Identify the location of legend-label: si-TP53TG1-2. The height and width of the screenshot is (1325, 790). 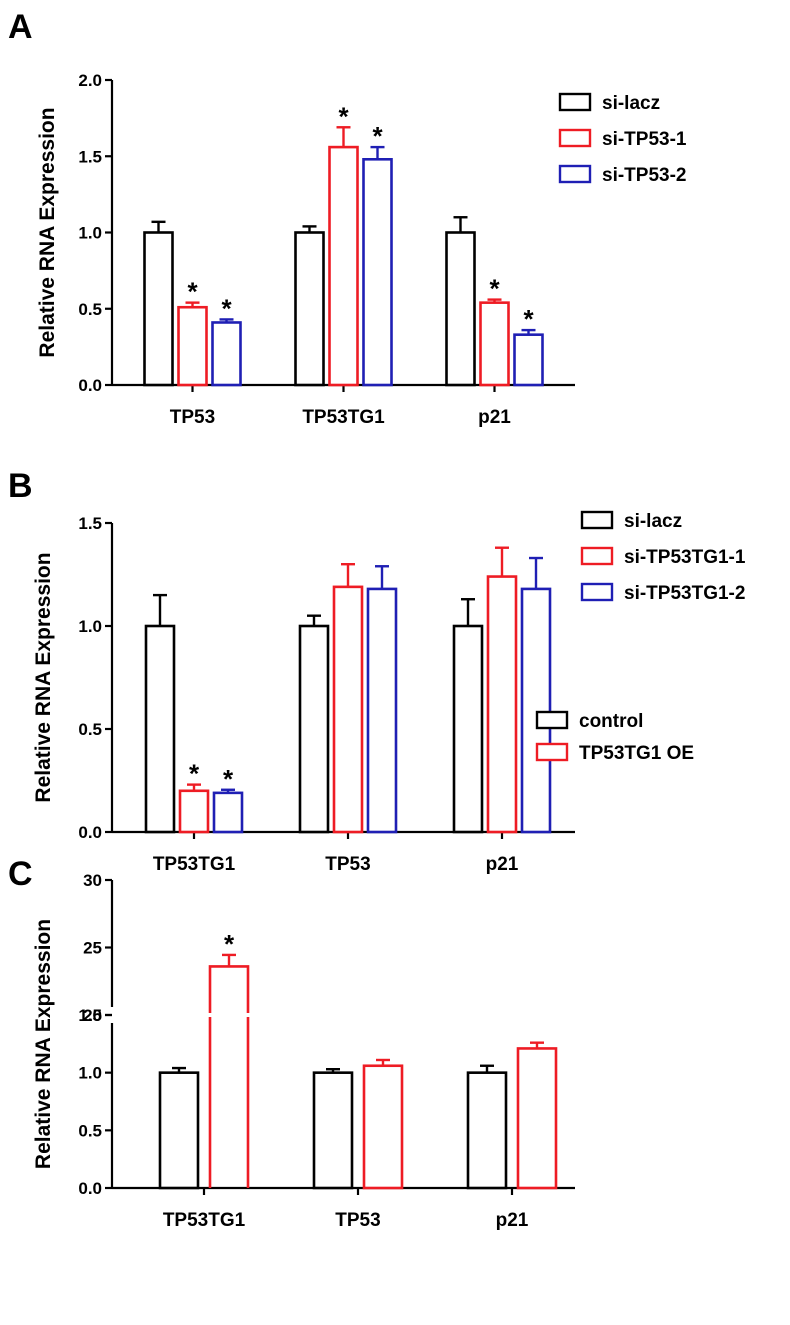
(684, 593).